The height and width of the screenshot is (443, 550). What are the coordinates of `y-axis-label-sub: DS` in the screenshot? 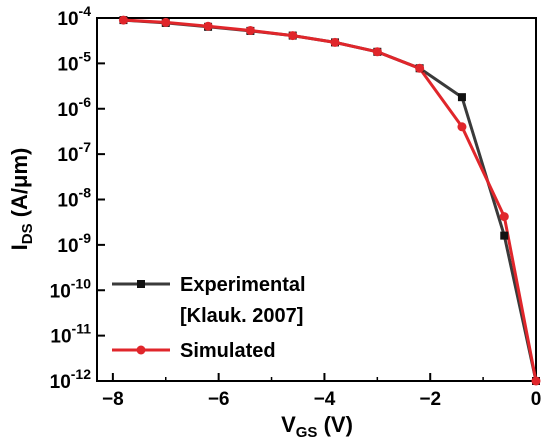 It's located at (27, 233).